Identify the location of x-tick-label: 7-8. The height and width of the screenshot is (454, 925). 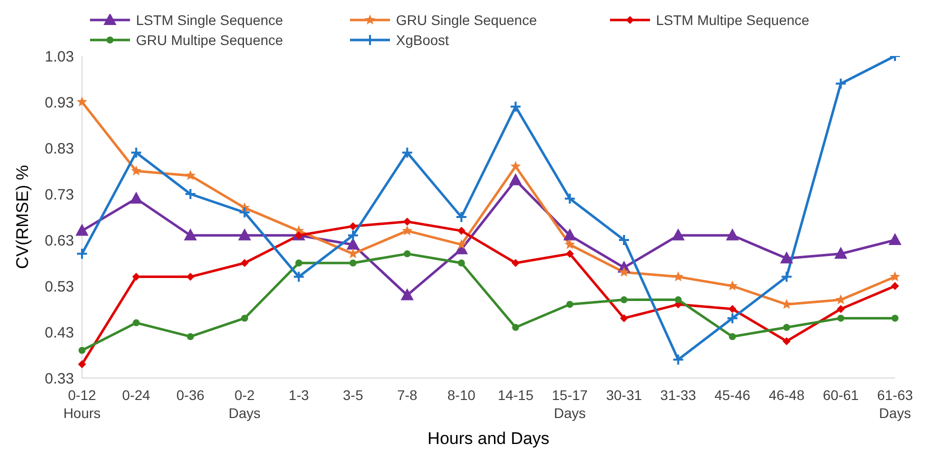
(407, 395).